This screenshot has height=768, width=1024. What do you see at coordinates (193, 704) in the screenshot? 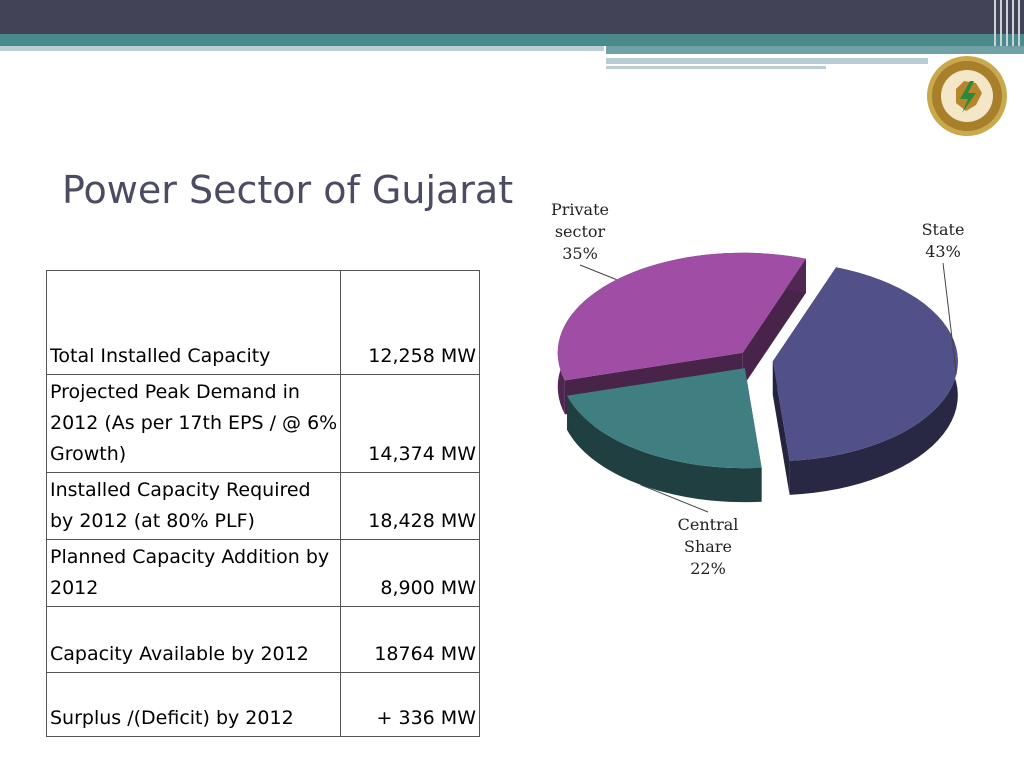
I see `table-cell-label: Surplus /(Deficit) by 2012` at bounding box center [193, 704].